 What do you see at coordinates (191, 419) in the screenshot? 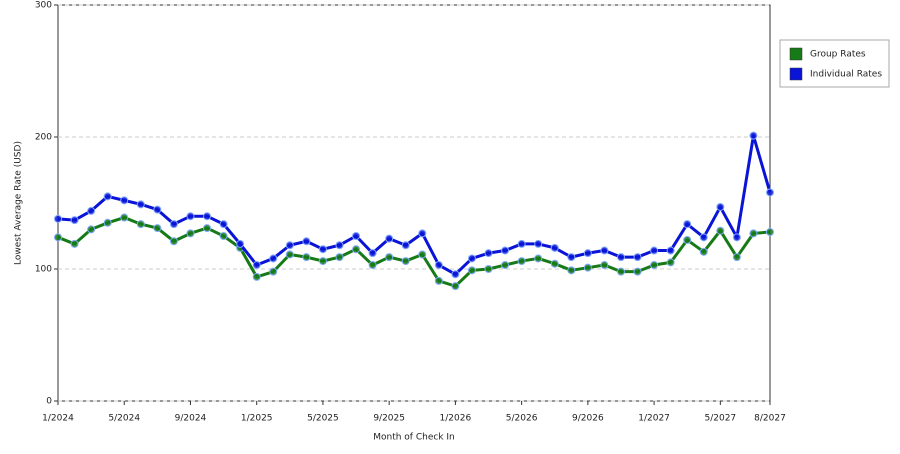
I see `x-tick-label: 9/2024` at bounding box center [191, 419].